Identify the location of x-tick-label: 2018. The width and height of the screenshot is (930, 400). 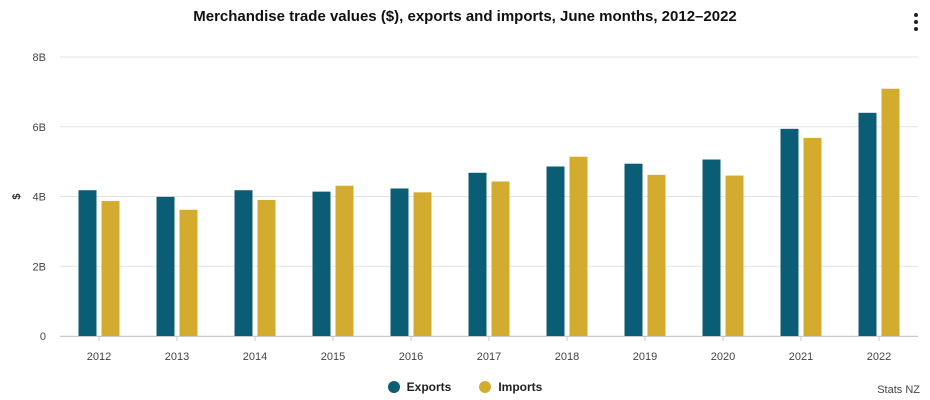
(567, 357).